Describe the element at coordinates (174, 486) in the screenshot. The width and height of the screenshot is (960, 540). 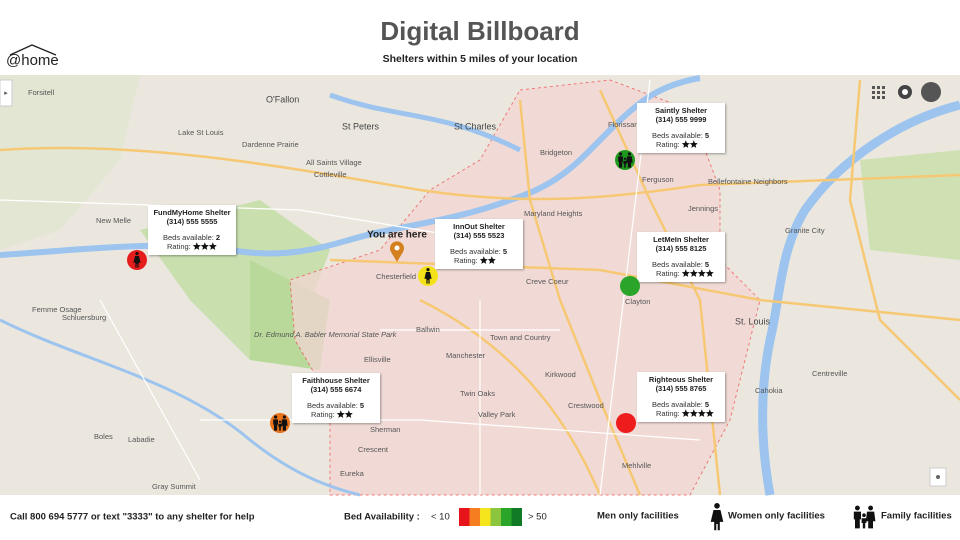
I see `map-label: Gray Summit` at that location.